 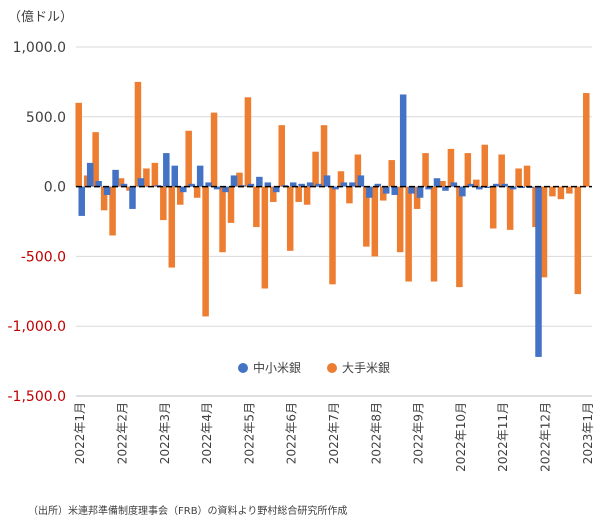 I want to click on x-tick-label: 2022年2月, so click(x=123, y=433).